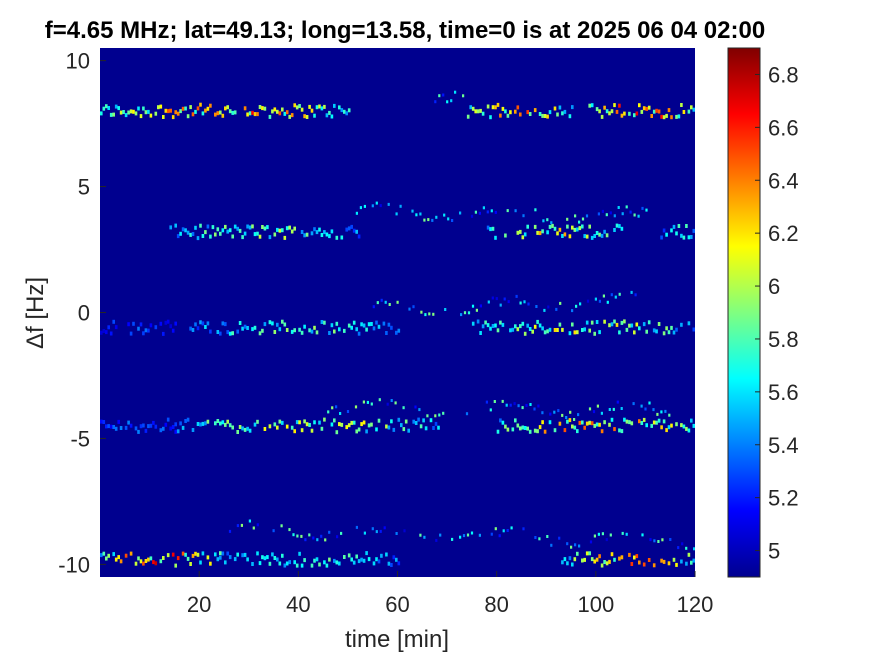 The width and height of the screenshot is (875, 656). I want to click on band-0-branch, so click(449, 97).